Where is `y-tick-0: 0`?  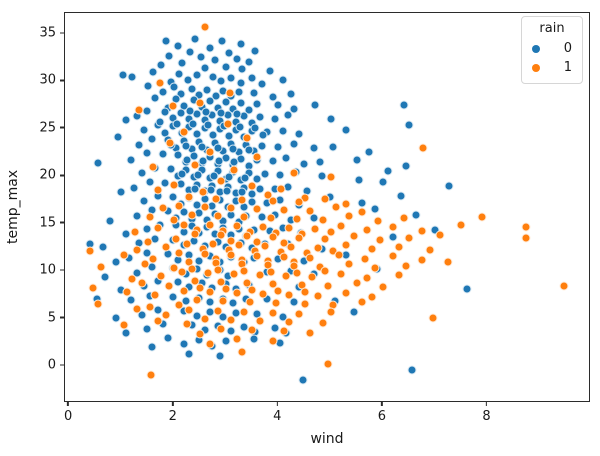 y-tick-0: 0 is located at coordinates (56, 364).